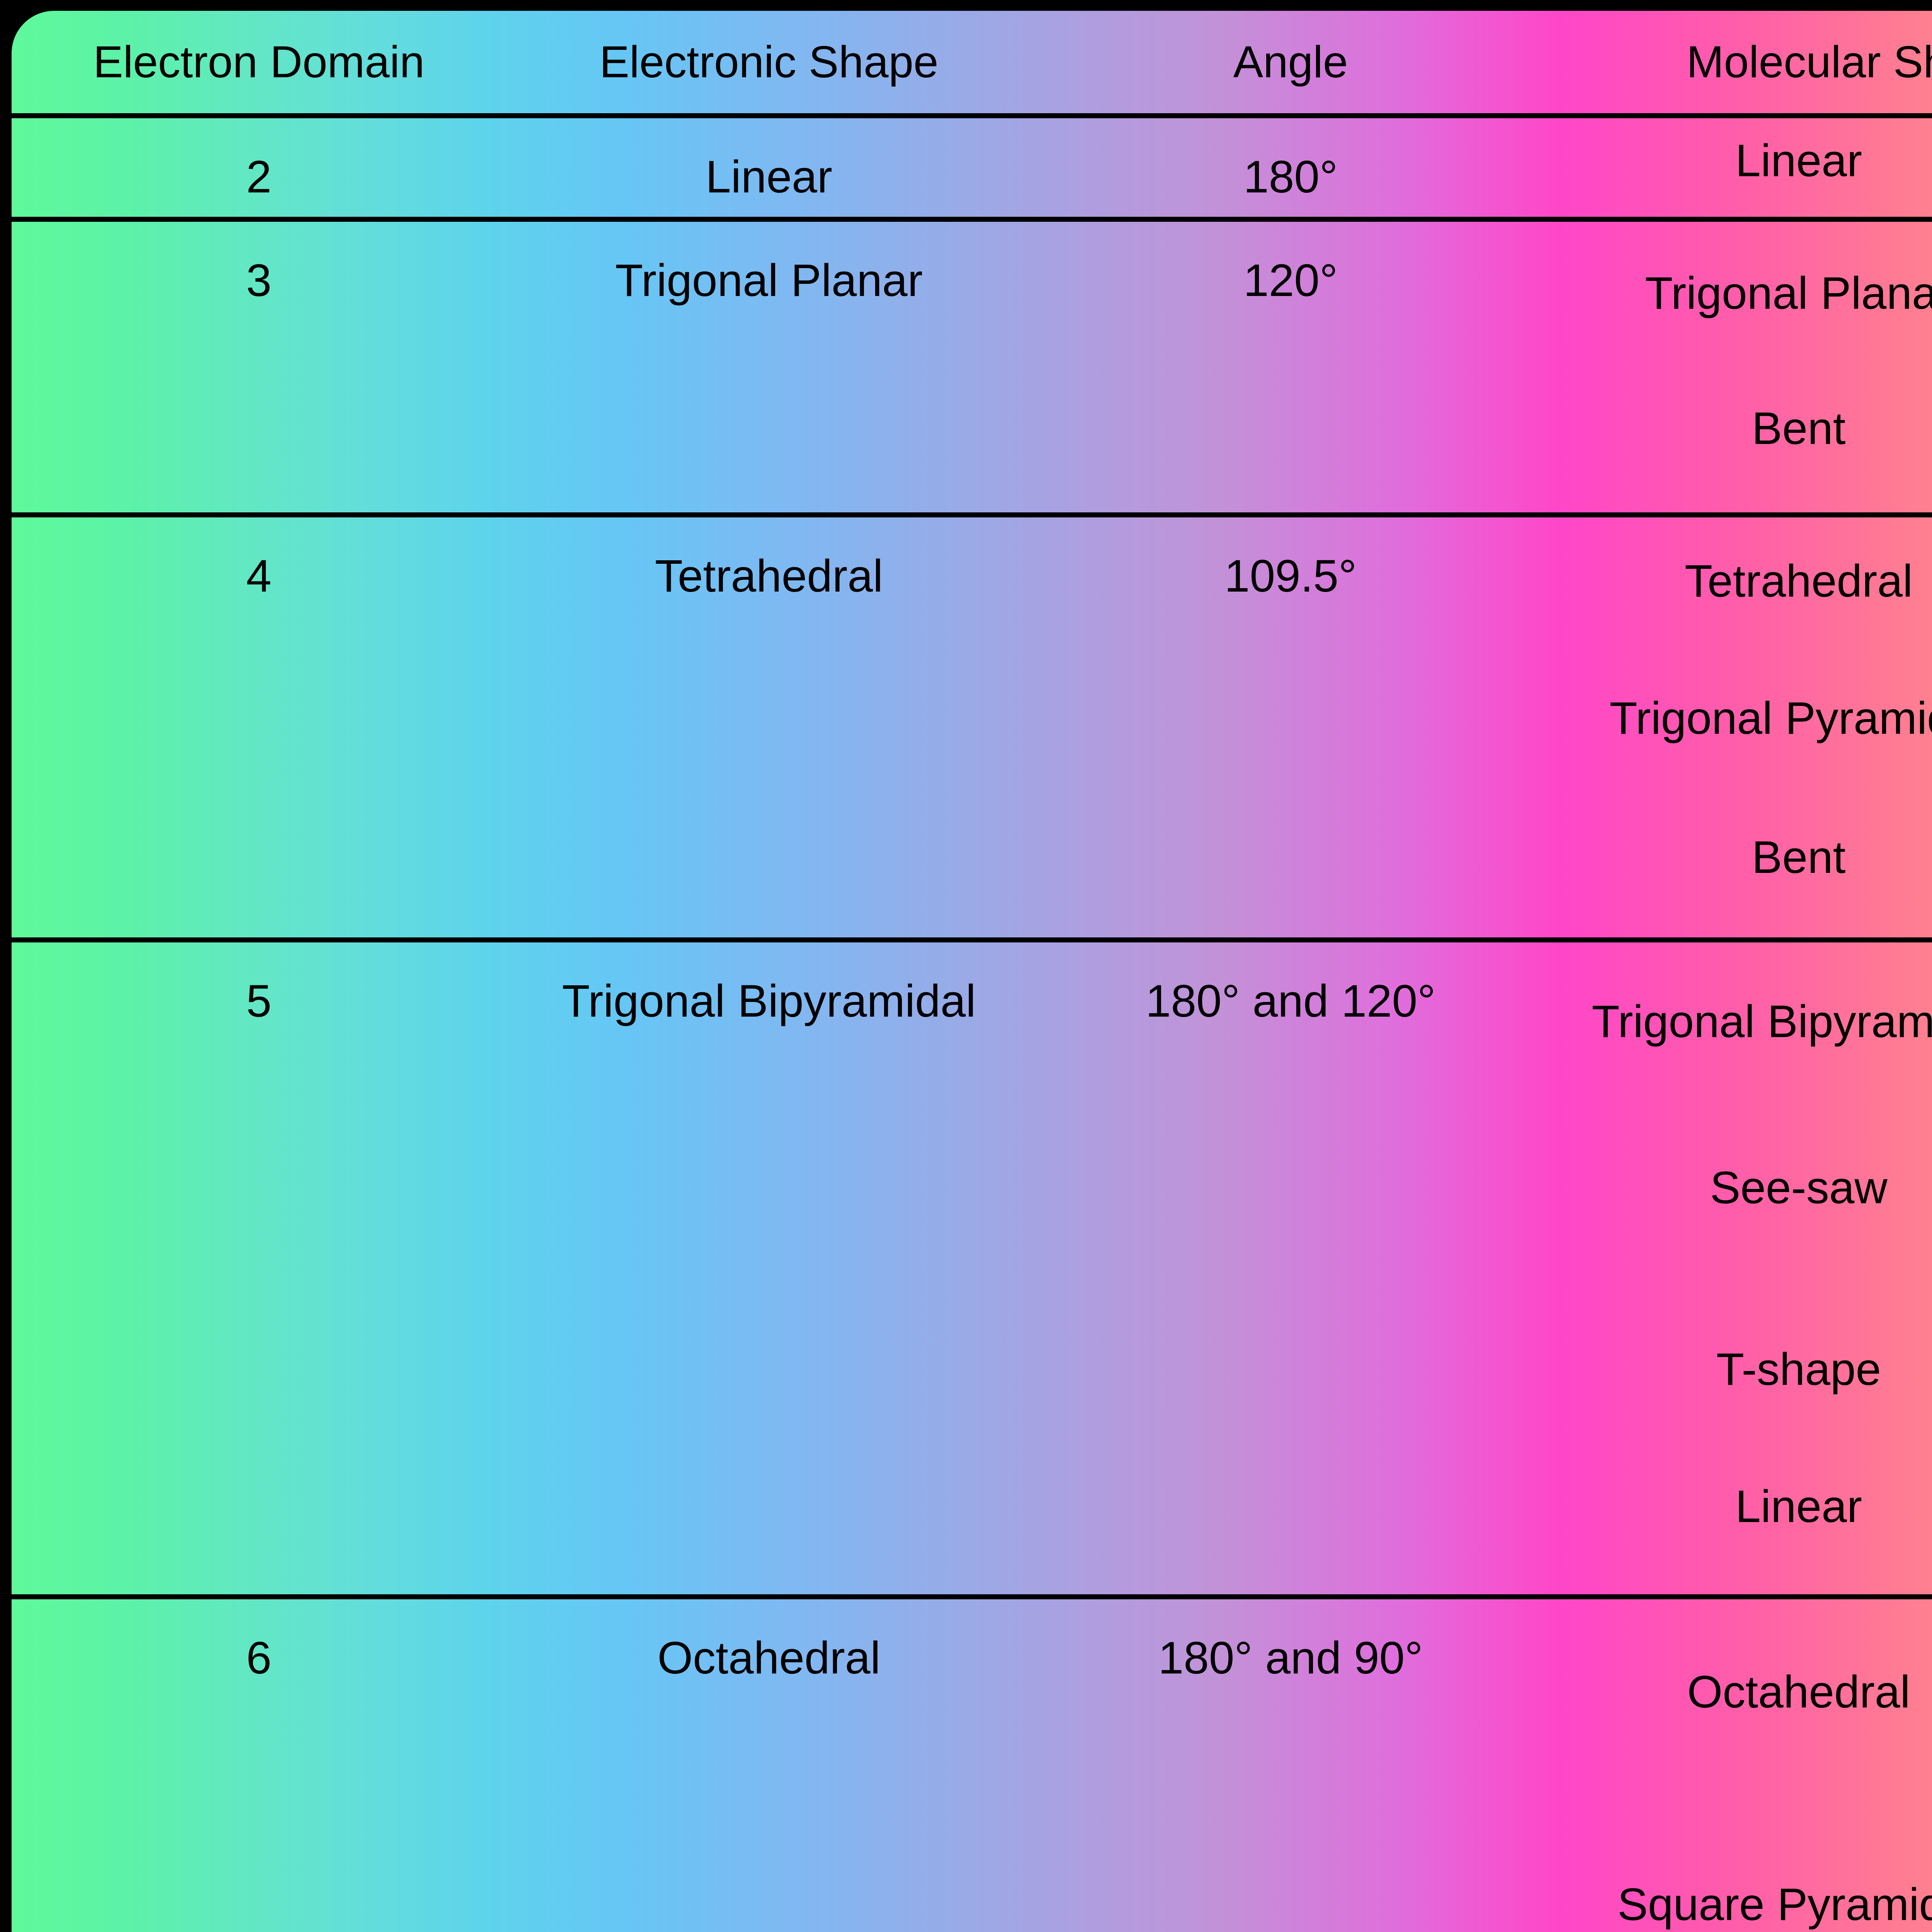 This screenshot has height=1932, width=1932. Describe the element at coordinates (259, 1766) in the screenshot. I see `cell-electron-domain: 6` at that location.